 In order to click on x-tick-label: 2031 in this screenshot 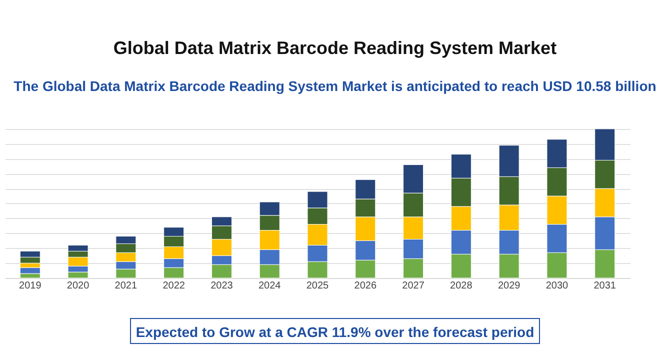, I will do `click(605, 286)`.